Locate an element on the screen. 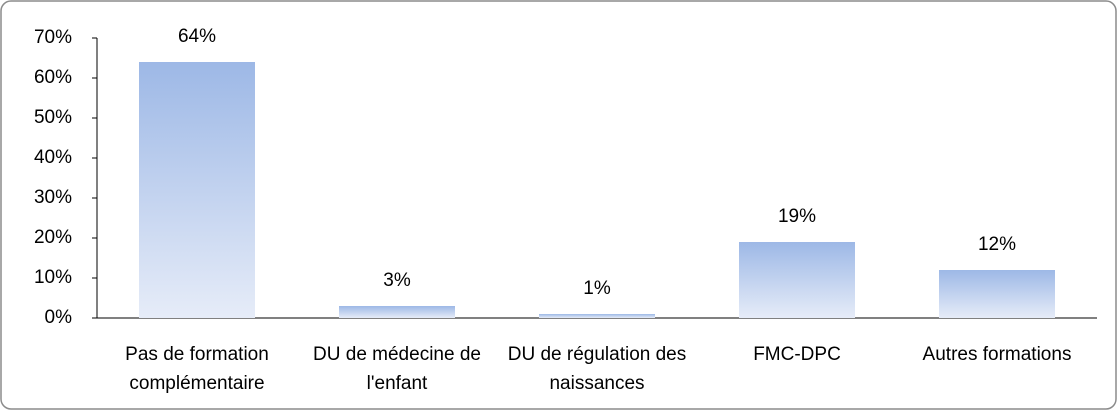 The width and height of the screenshot is (1118, 411). x-tick-label: DU de régulation des naissances is located at coordinates (597, 369).